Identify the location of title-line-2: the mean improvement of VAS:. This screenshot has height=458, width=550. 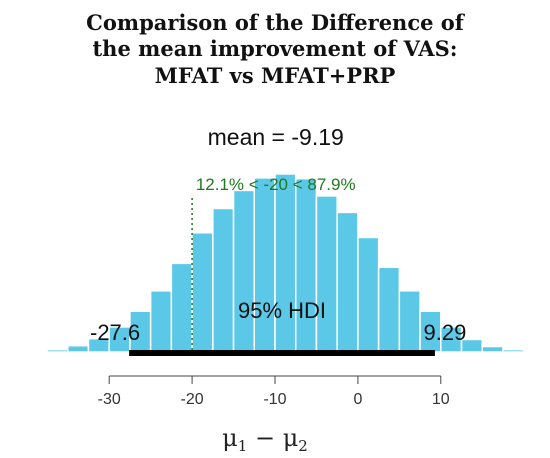
(274, 48).